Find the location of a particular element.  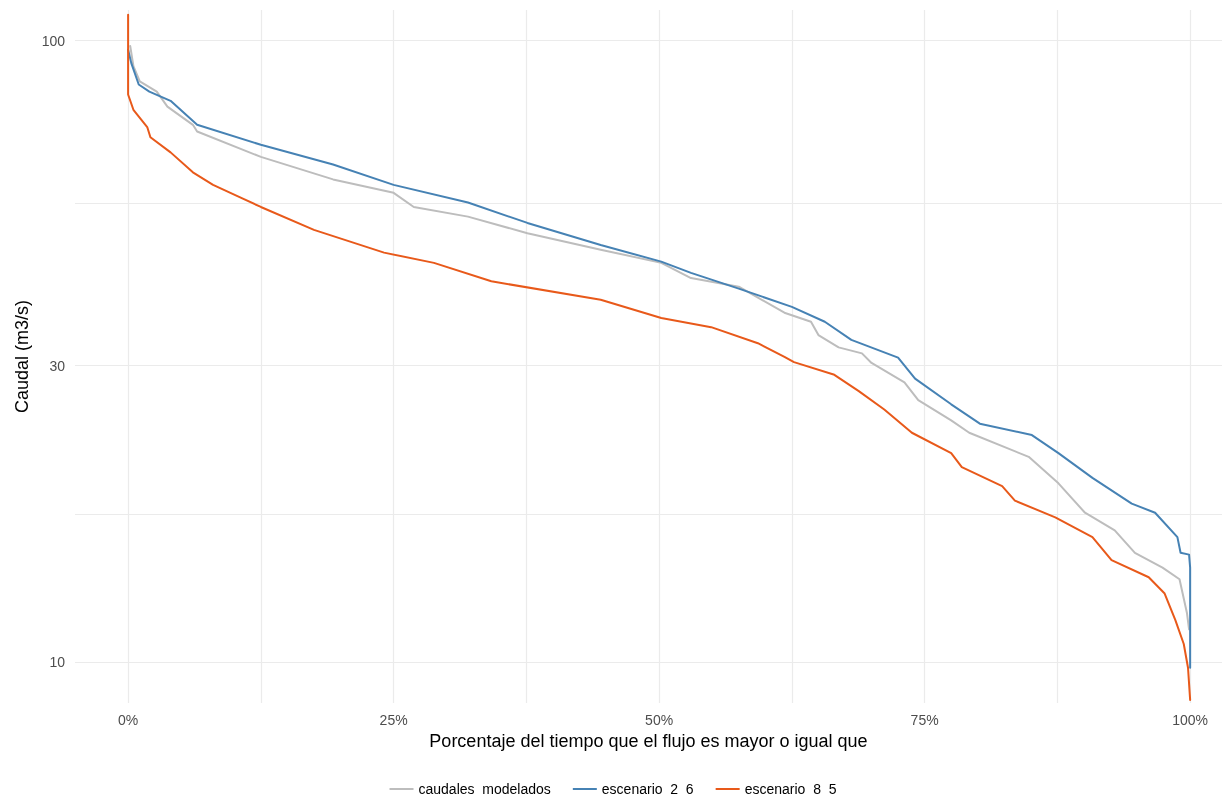

y-tick-label: 30 is located at coordinates (57, 365).